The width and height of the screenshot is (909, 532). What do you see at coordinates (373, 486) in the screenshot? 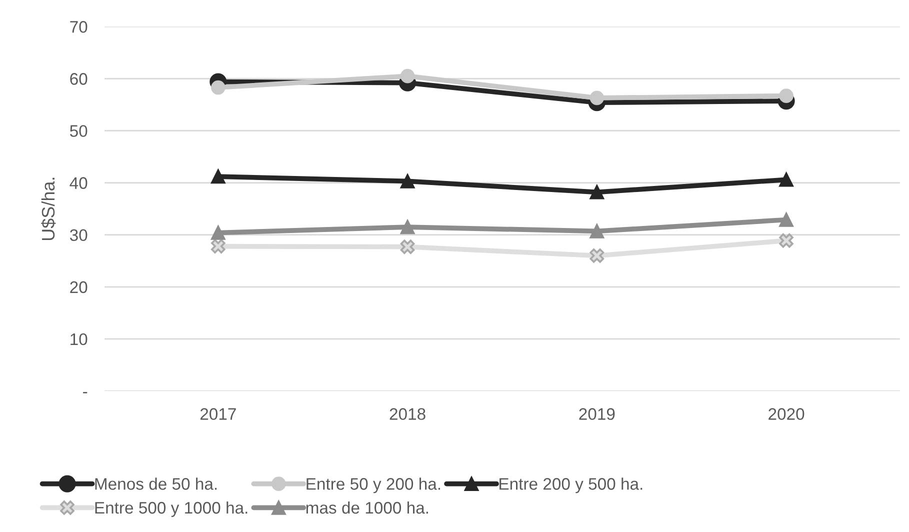
I see `legend-label: Entre 50 y 200 ha.` at bounding box center [373, 486].